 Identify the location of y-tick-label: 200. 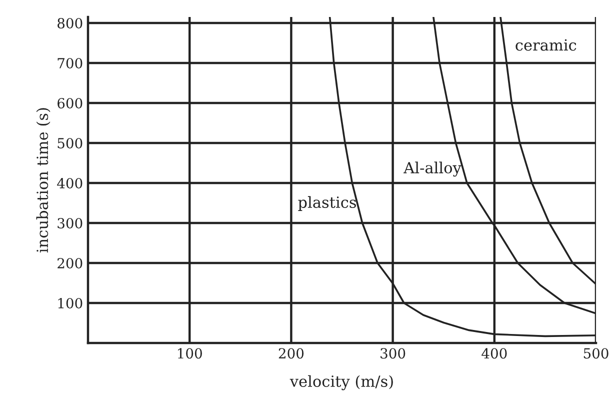
(70, 263).